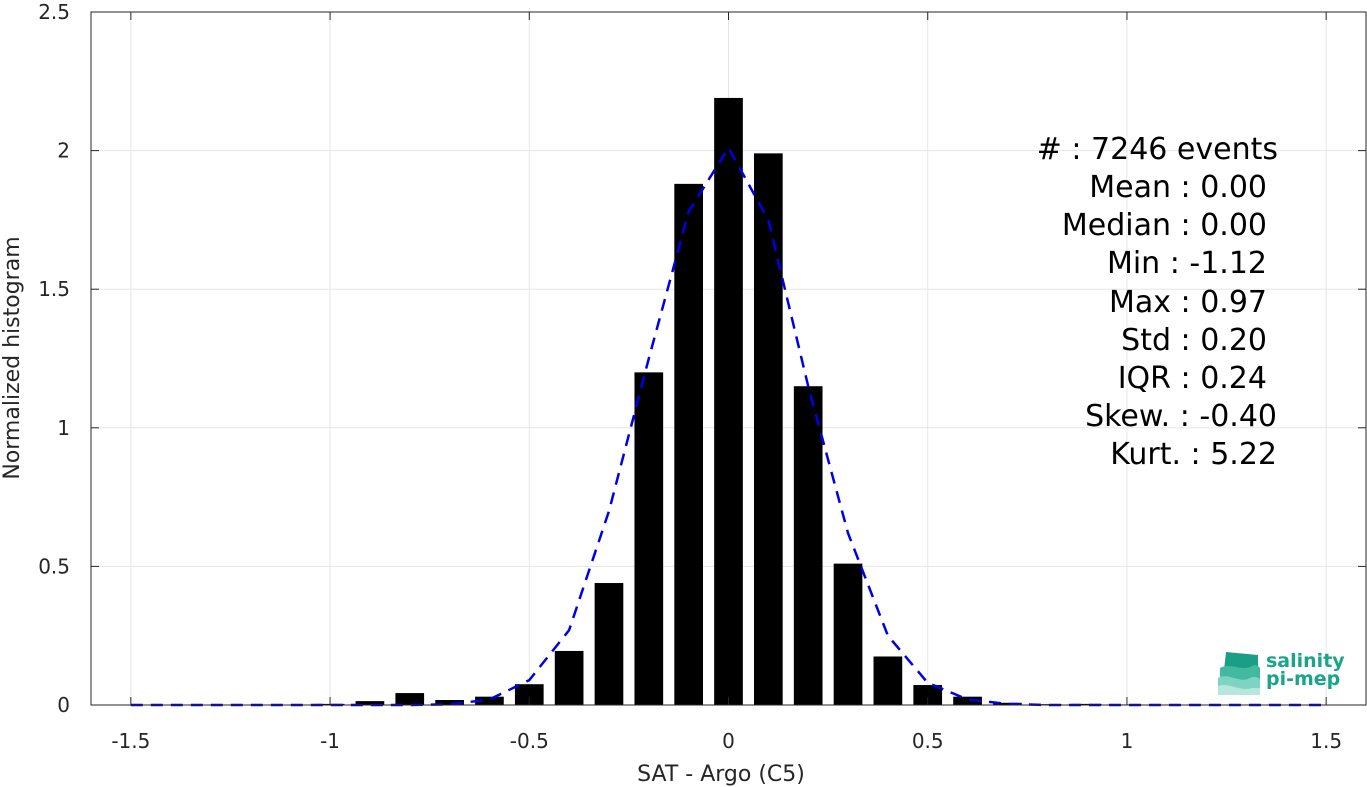 Image resolution: width=1367 pixels, height=787 pixels. Describe the element at coordinates (54, 566) in the screenshot. I see `y-tick-label: 0.5` at that location.